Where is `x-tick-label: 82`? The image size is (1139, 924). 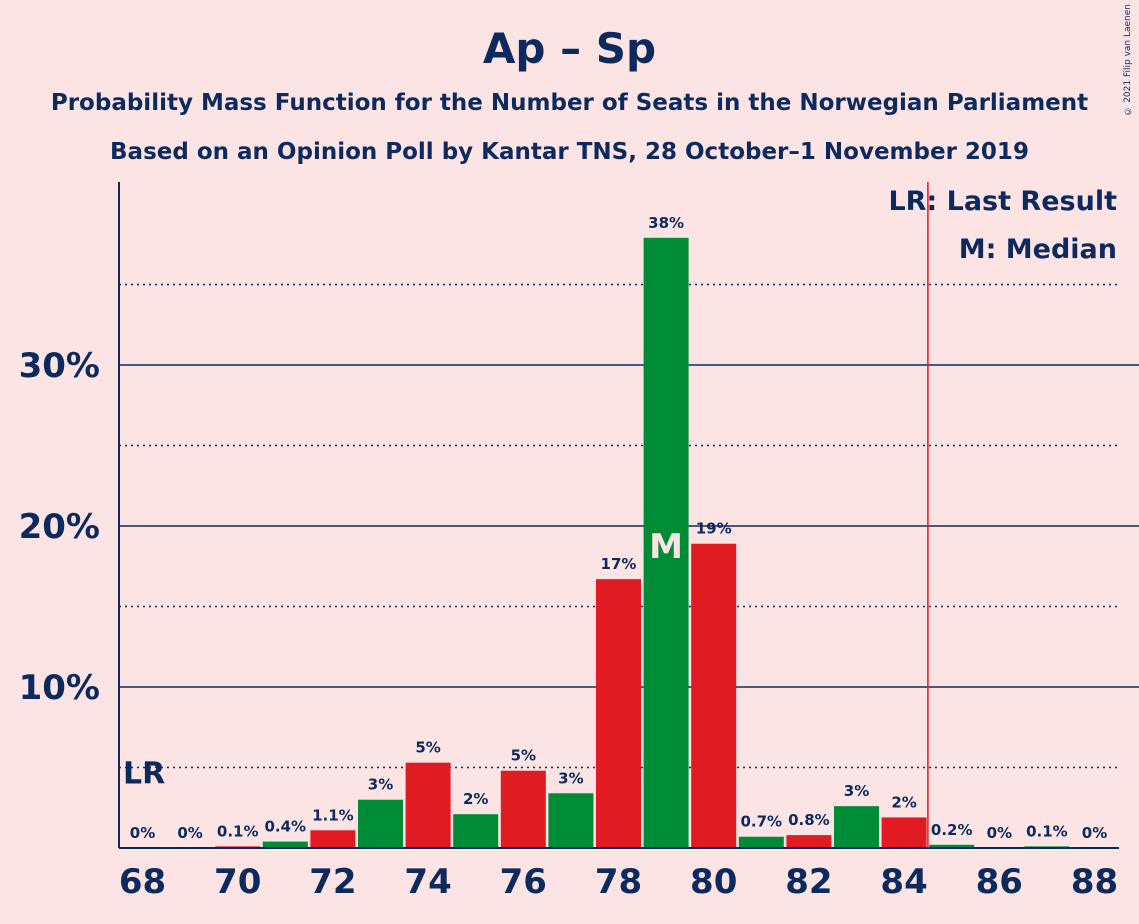
x-tick-label: 82 is located at coordinates (808, 882).